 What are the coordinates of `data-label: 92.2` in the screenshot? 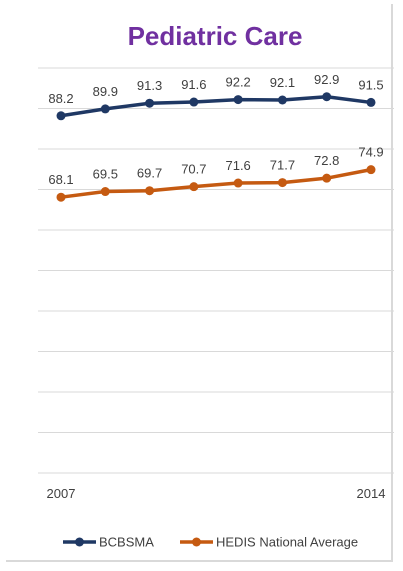 It's located at (237, 82).